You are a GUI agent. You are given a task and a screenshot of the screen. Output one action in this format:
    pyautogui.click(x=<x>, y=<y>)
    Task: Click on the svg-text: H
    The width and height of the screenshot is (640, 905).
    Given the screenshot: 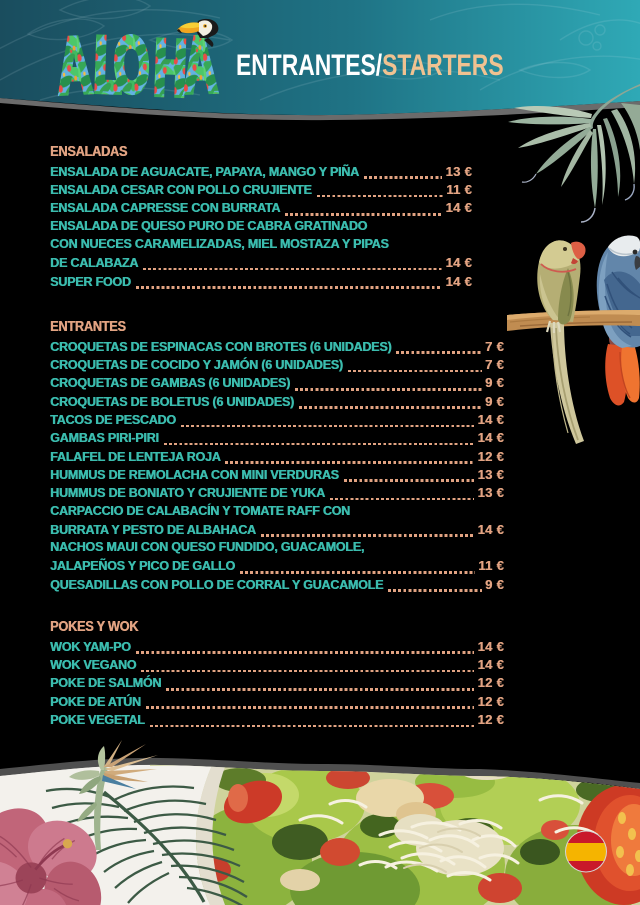 What is the action you would take?
    pyautogui.click(x=170, y=64)
    